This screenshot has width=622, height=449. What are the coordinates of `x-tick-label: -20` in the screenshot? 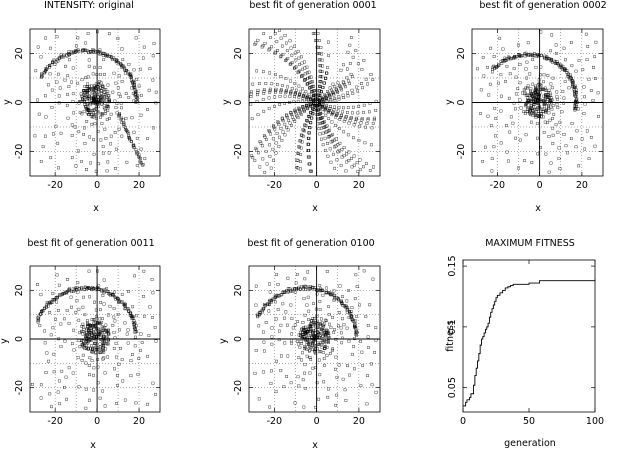 It's located at (275, 185).